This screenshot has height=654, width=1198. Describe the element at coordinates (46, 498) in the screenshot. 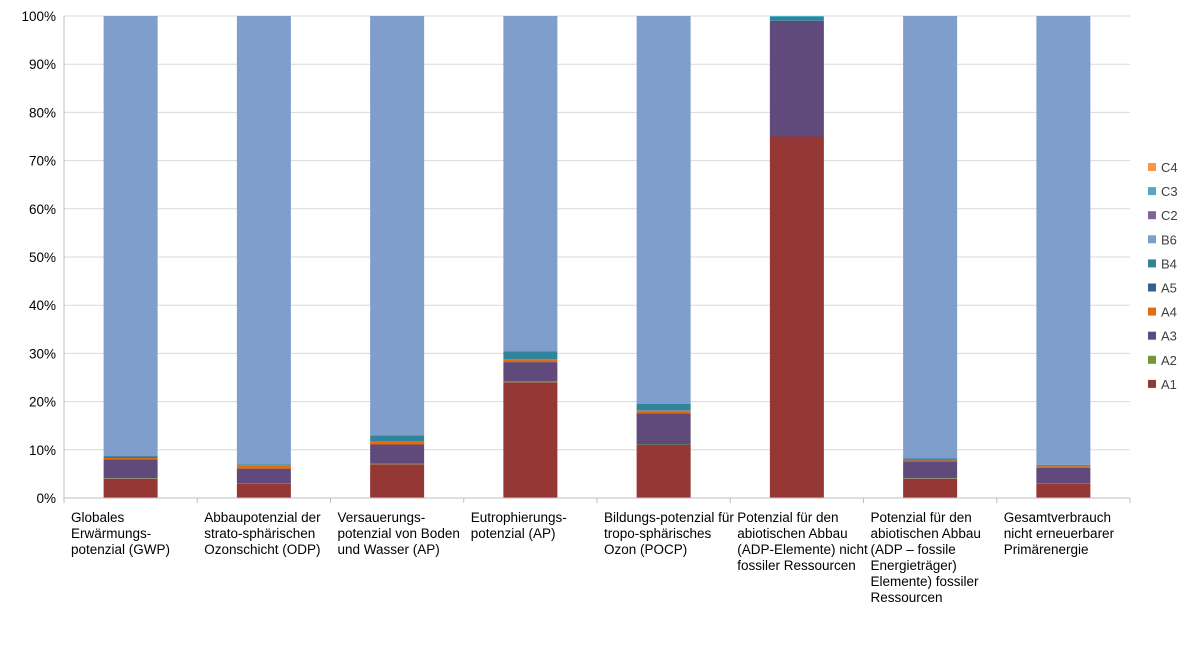

I see `y-tick-label: 0%` at that location.